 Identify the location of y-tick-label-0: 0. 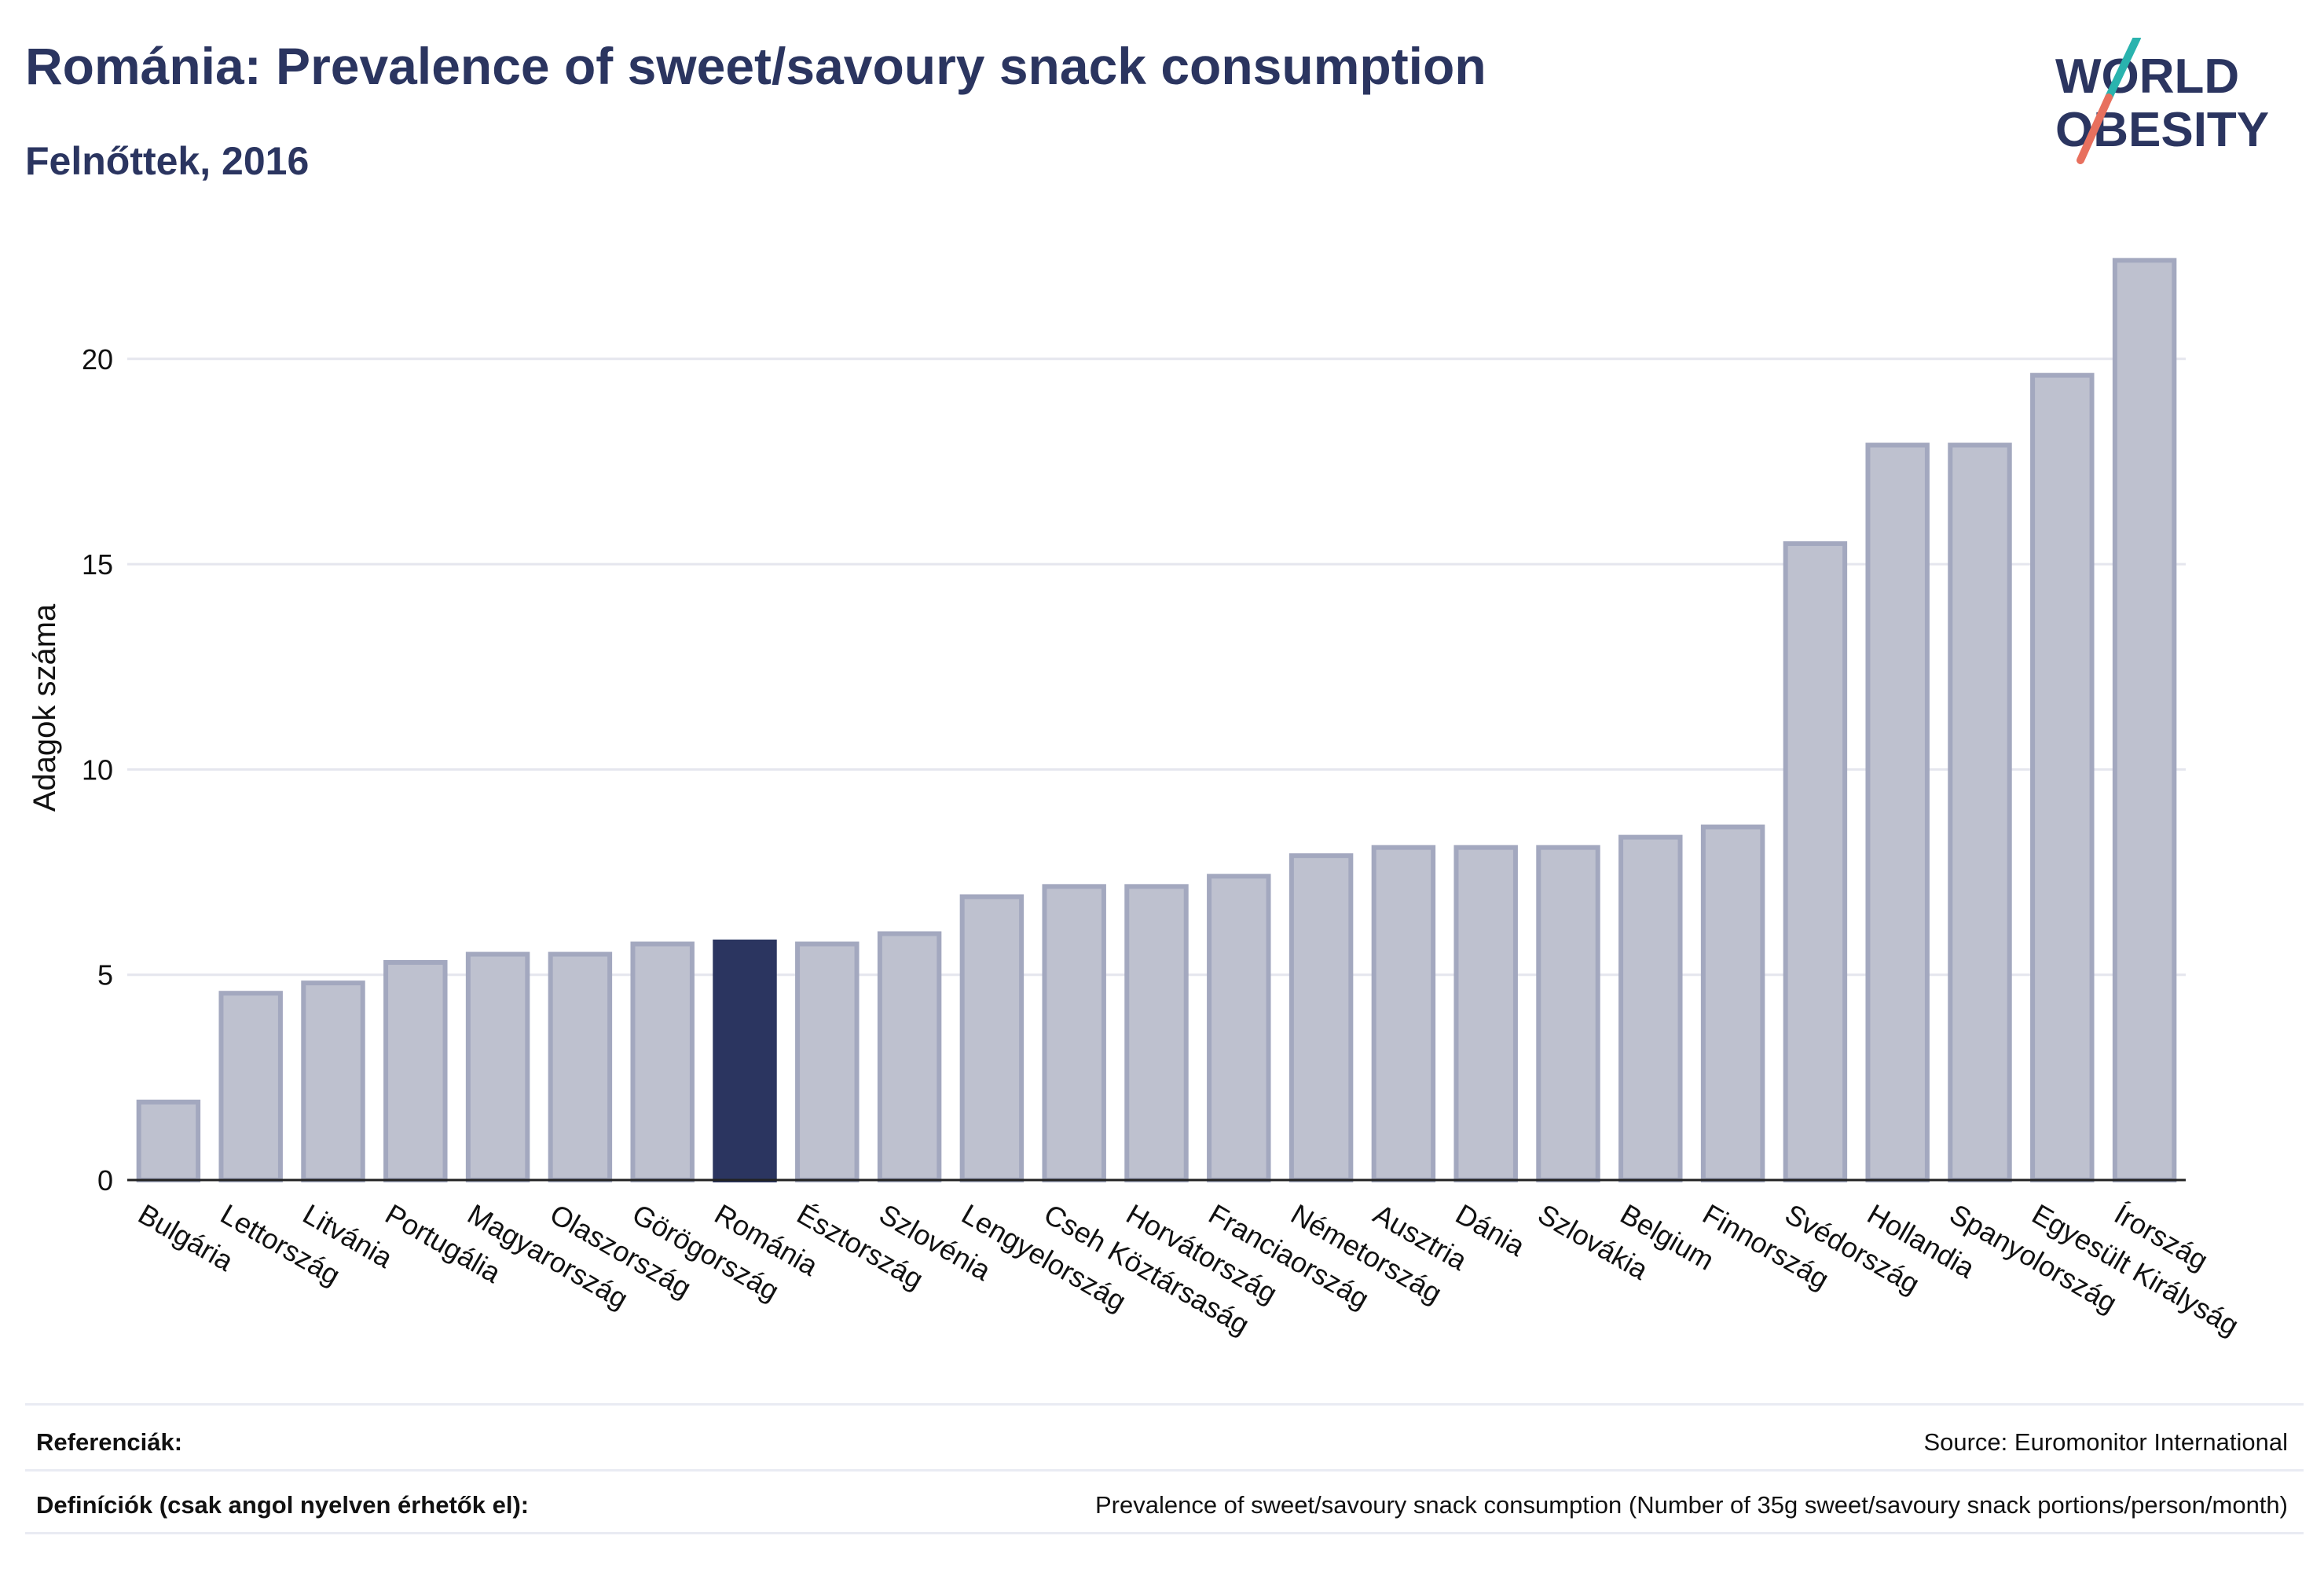
(105, 1180).